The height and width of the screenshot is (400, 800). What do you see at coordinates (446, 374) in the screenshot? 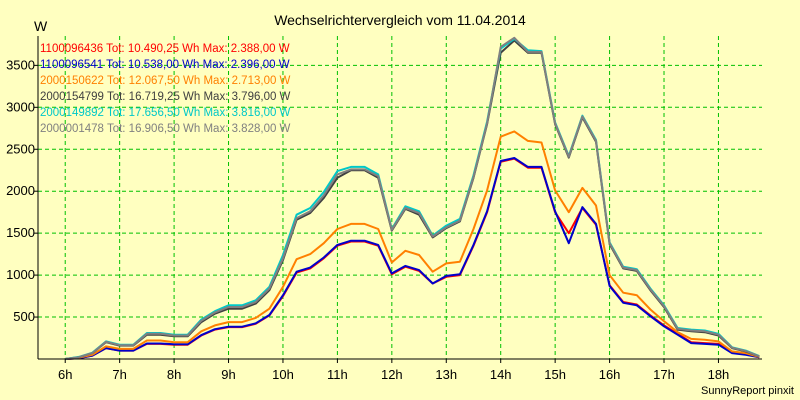
I see `x-tick-label: 13h` at bounding box center [446, 374].